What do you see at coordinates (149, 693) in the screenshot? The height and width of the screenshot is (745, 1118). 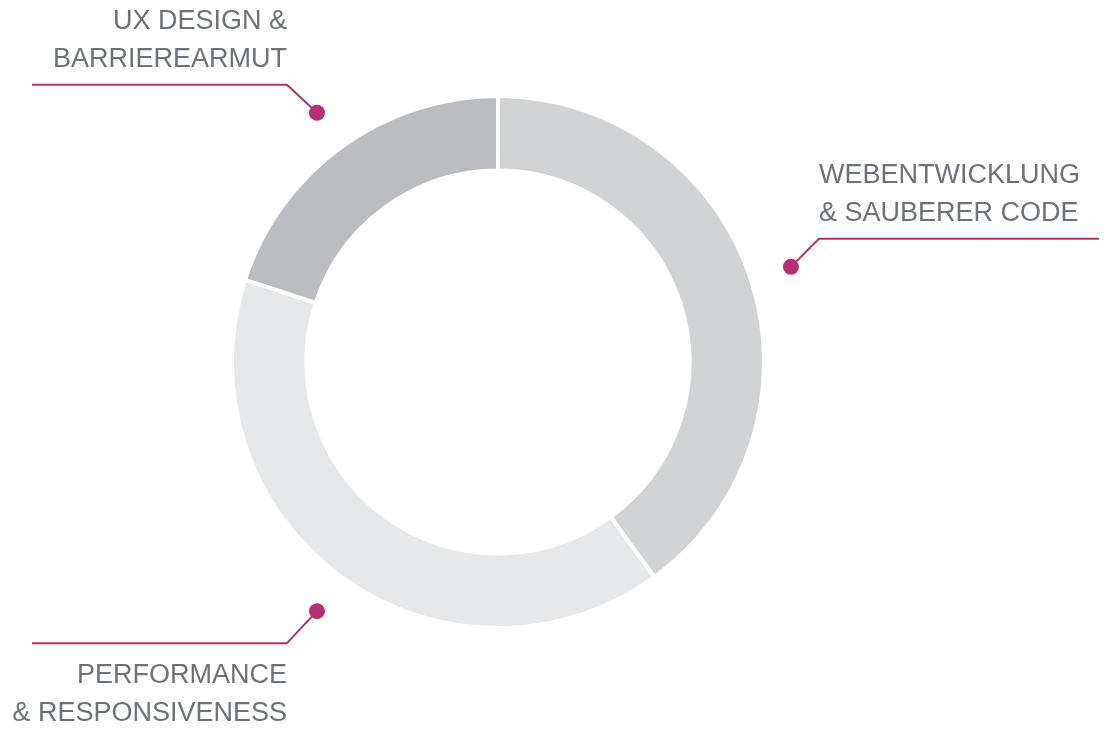 I see `slice-label: PERFORMANCE & RESPONSIVENESS` at bounding box center [149, 693].